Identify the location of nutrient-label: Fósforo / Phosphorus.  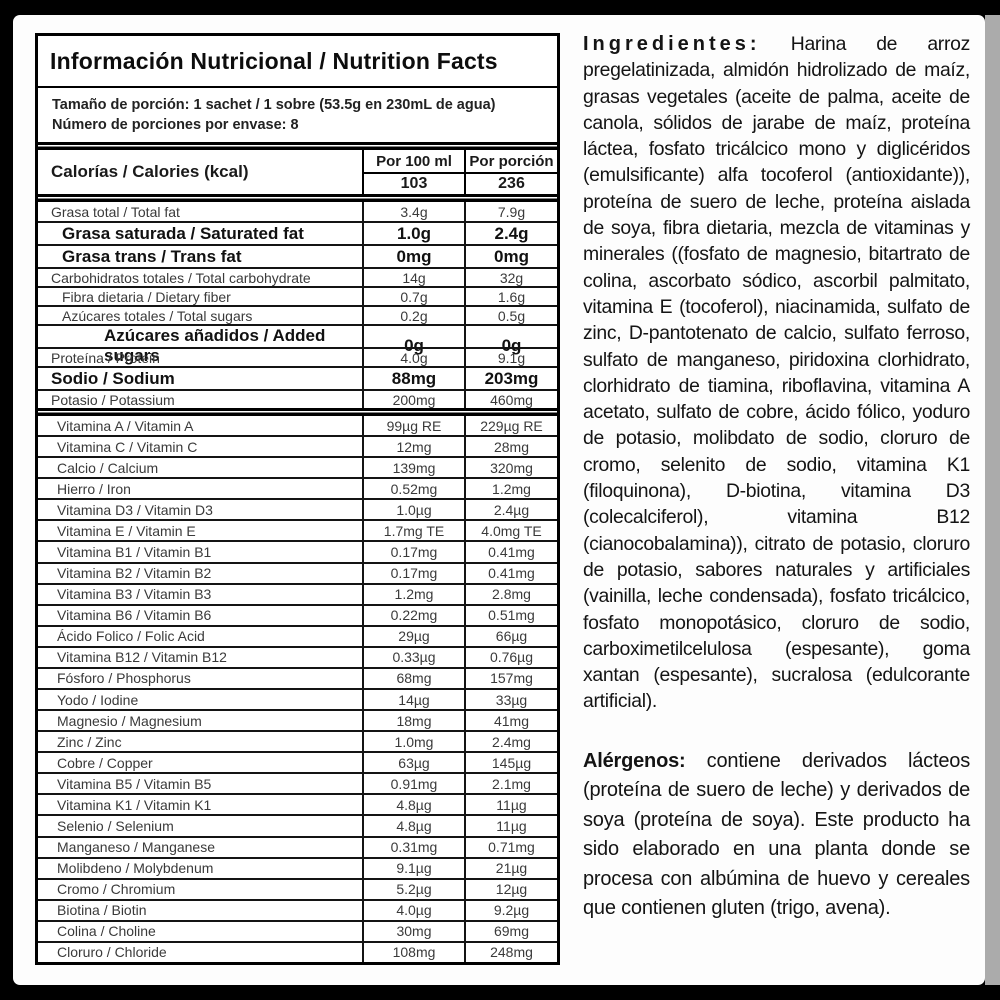
(124, 678).